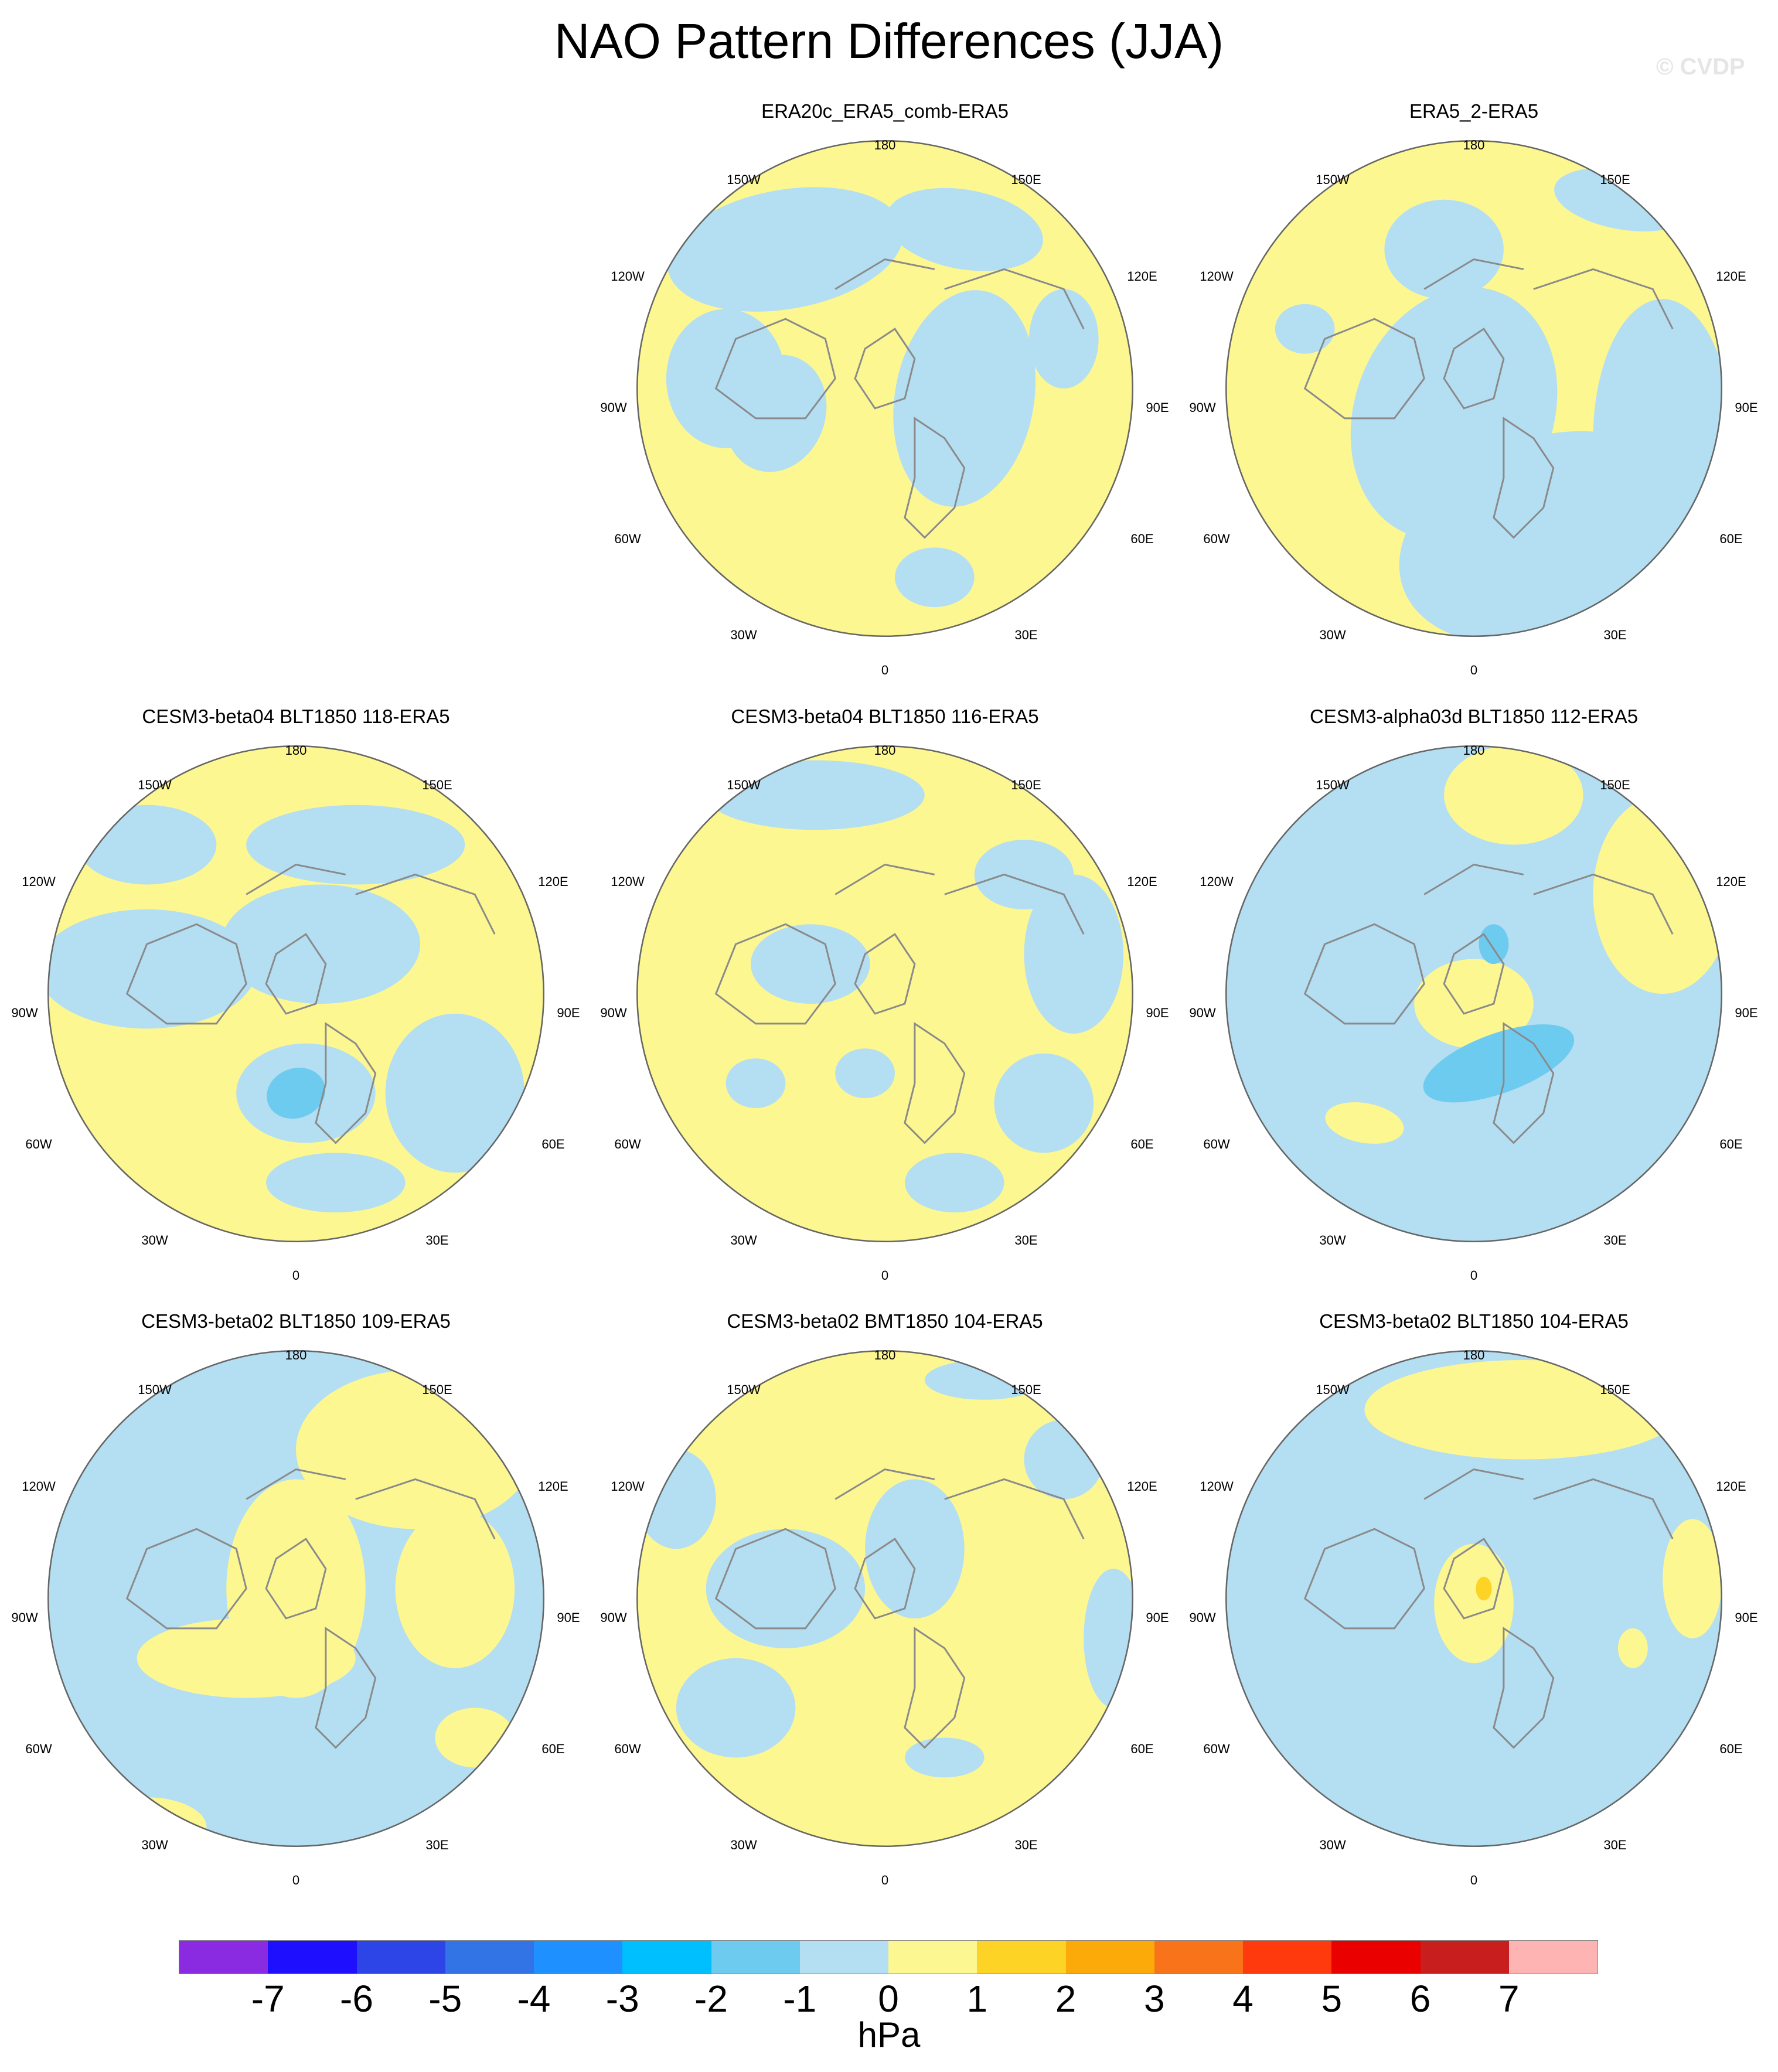 Image resolution: width=1778 pixels, height=2072 pixels. Describe the element at coordinates (296, 716) in the screenshot. I see `panel-title: CESM3-beta04 BLT1850 118-ERA5` at that location.